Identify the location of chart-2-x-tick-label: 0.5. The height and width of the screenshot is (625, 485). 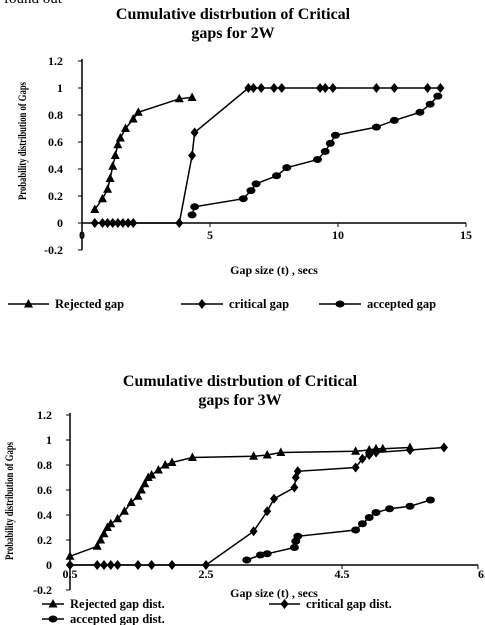
(70, 574).